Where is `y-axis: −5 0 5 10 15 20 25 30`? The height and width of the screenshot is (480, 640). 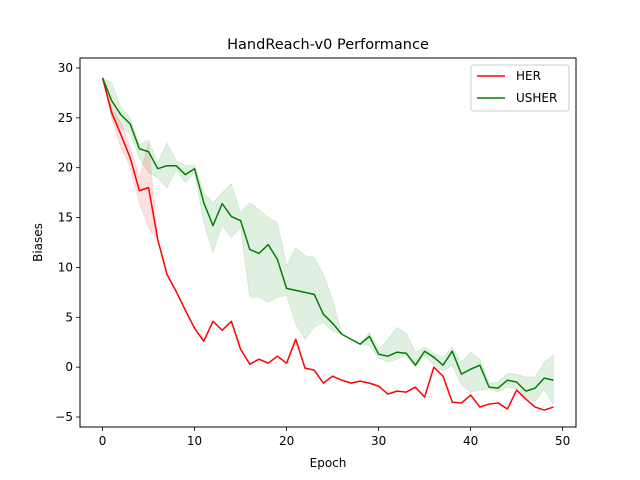 y-axis: −5 0 5 10 15 20 25 30 is located at coordinates (67, 242).